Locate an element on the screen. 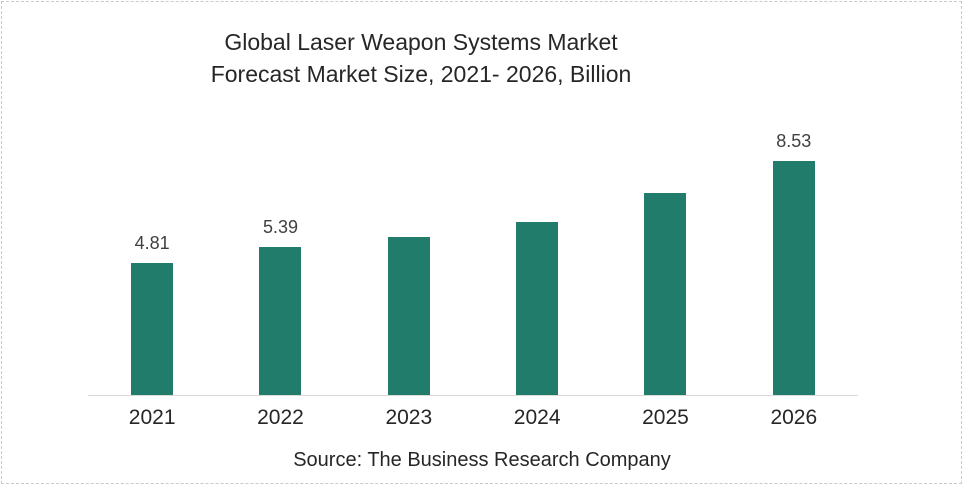 The image size is (966, 487). x-axis-label-2024: 2024 is located at coordinates (537, 417).